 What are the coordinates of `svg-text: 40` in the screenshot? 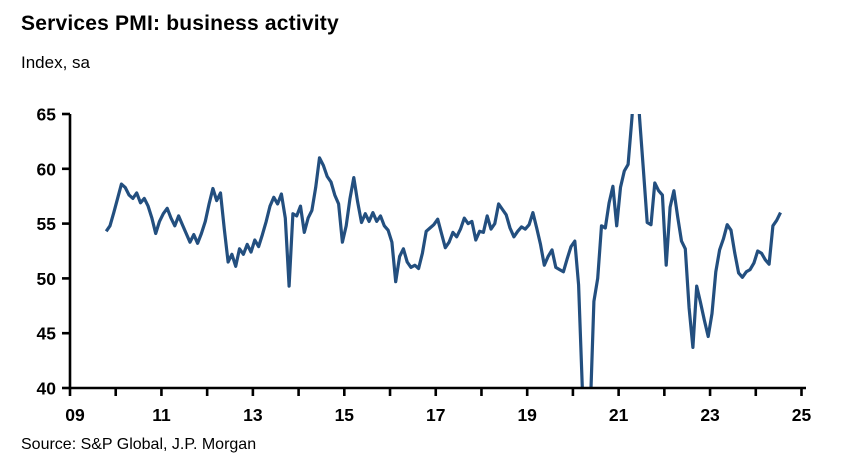 It's located at (47, 389).